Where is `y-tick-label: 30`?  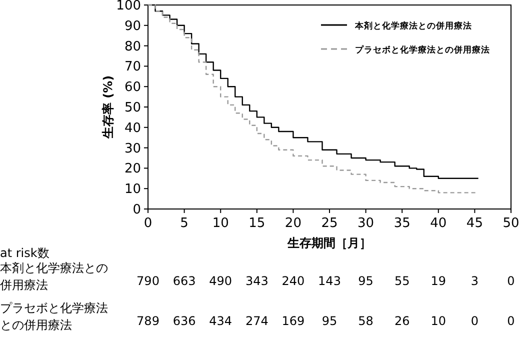 y-tick-label: 30 is located at coordinates (132, 148).